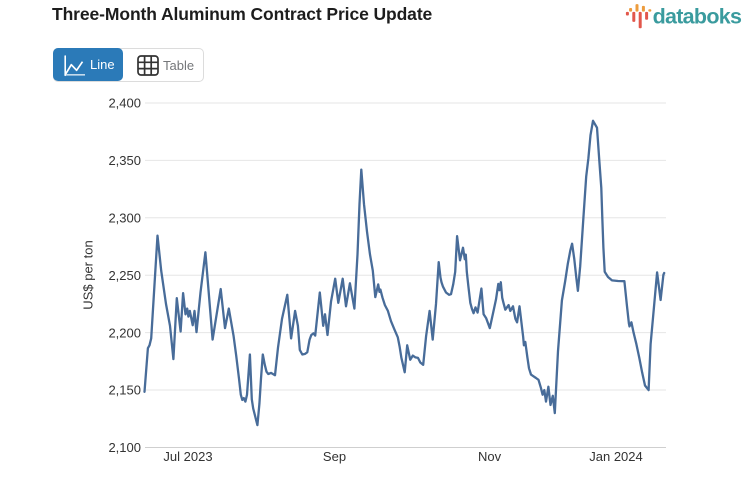 Image resolution: width=753 pixels, height=498 pixels. Describe the element at coordinates (124, 332) in the screenshot. I see `svg-text: 2,200` at that location.